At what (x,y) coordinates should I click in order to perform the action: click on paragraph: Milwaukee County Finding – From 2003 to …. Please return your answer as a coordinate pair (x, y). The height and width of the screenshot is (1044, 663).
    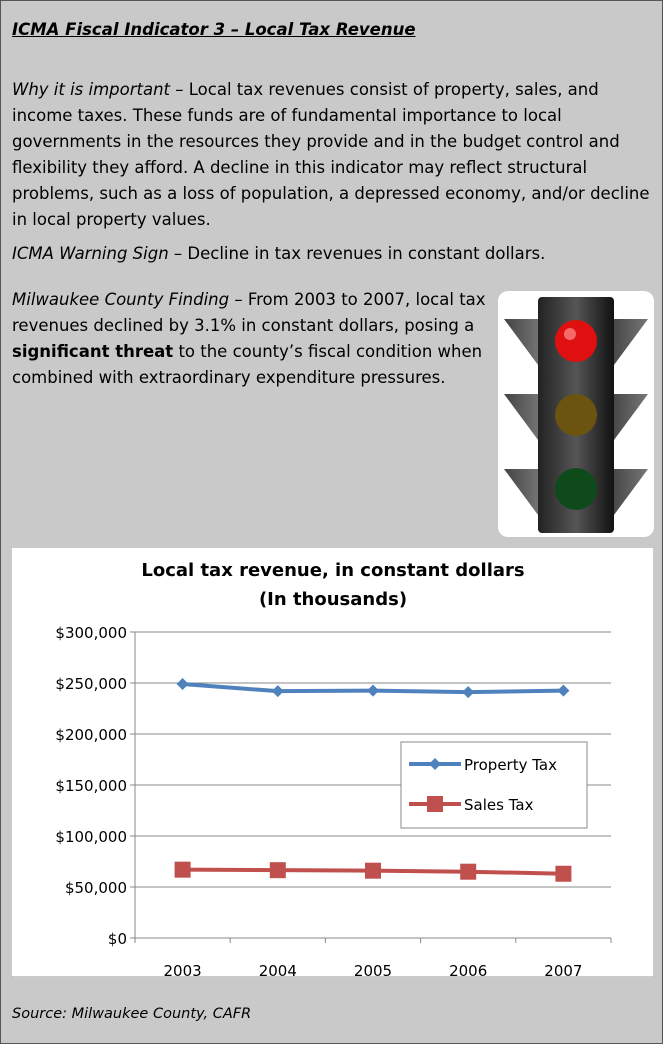
    Looking at the image, I should click on (252, 339).